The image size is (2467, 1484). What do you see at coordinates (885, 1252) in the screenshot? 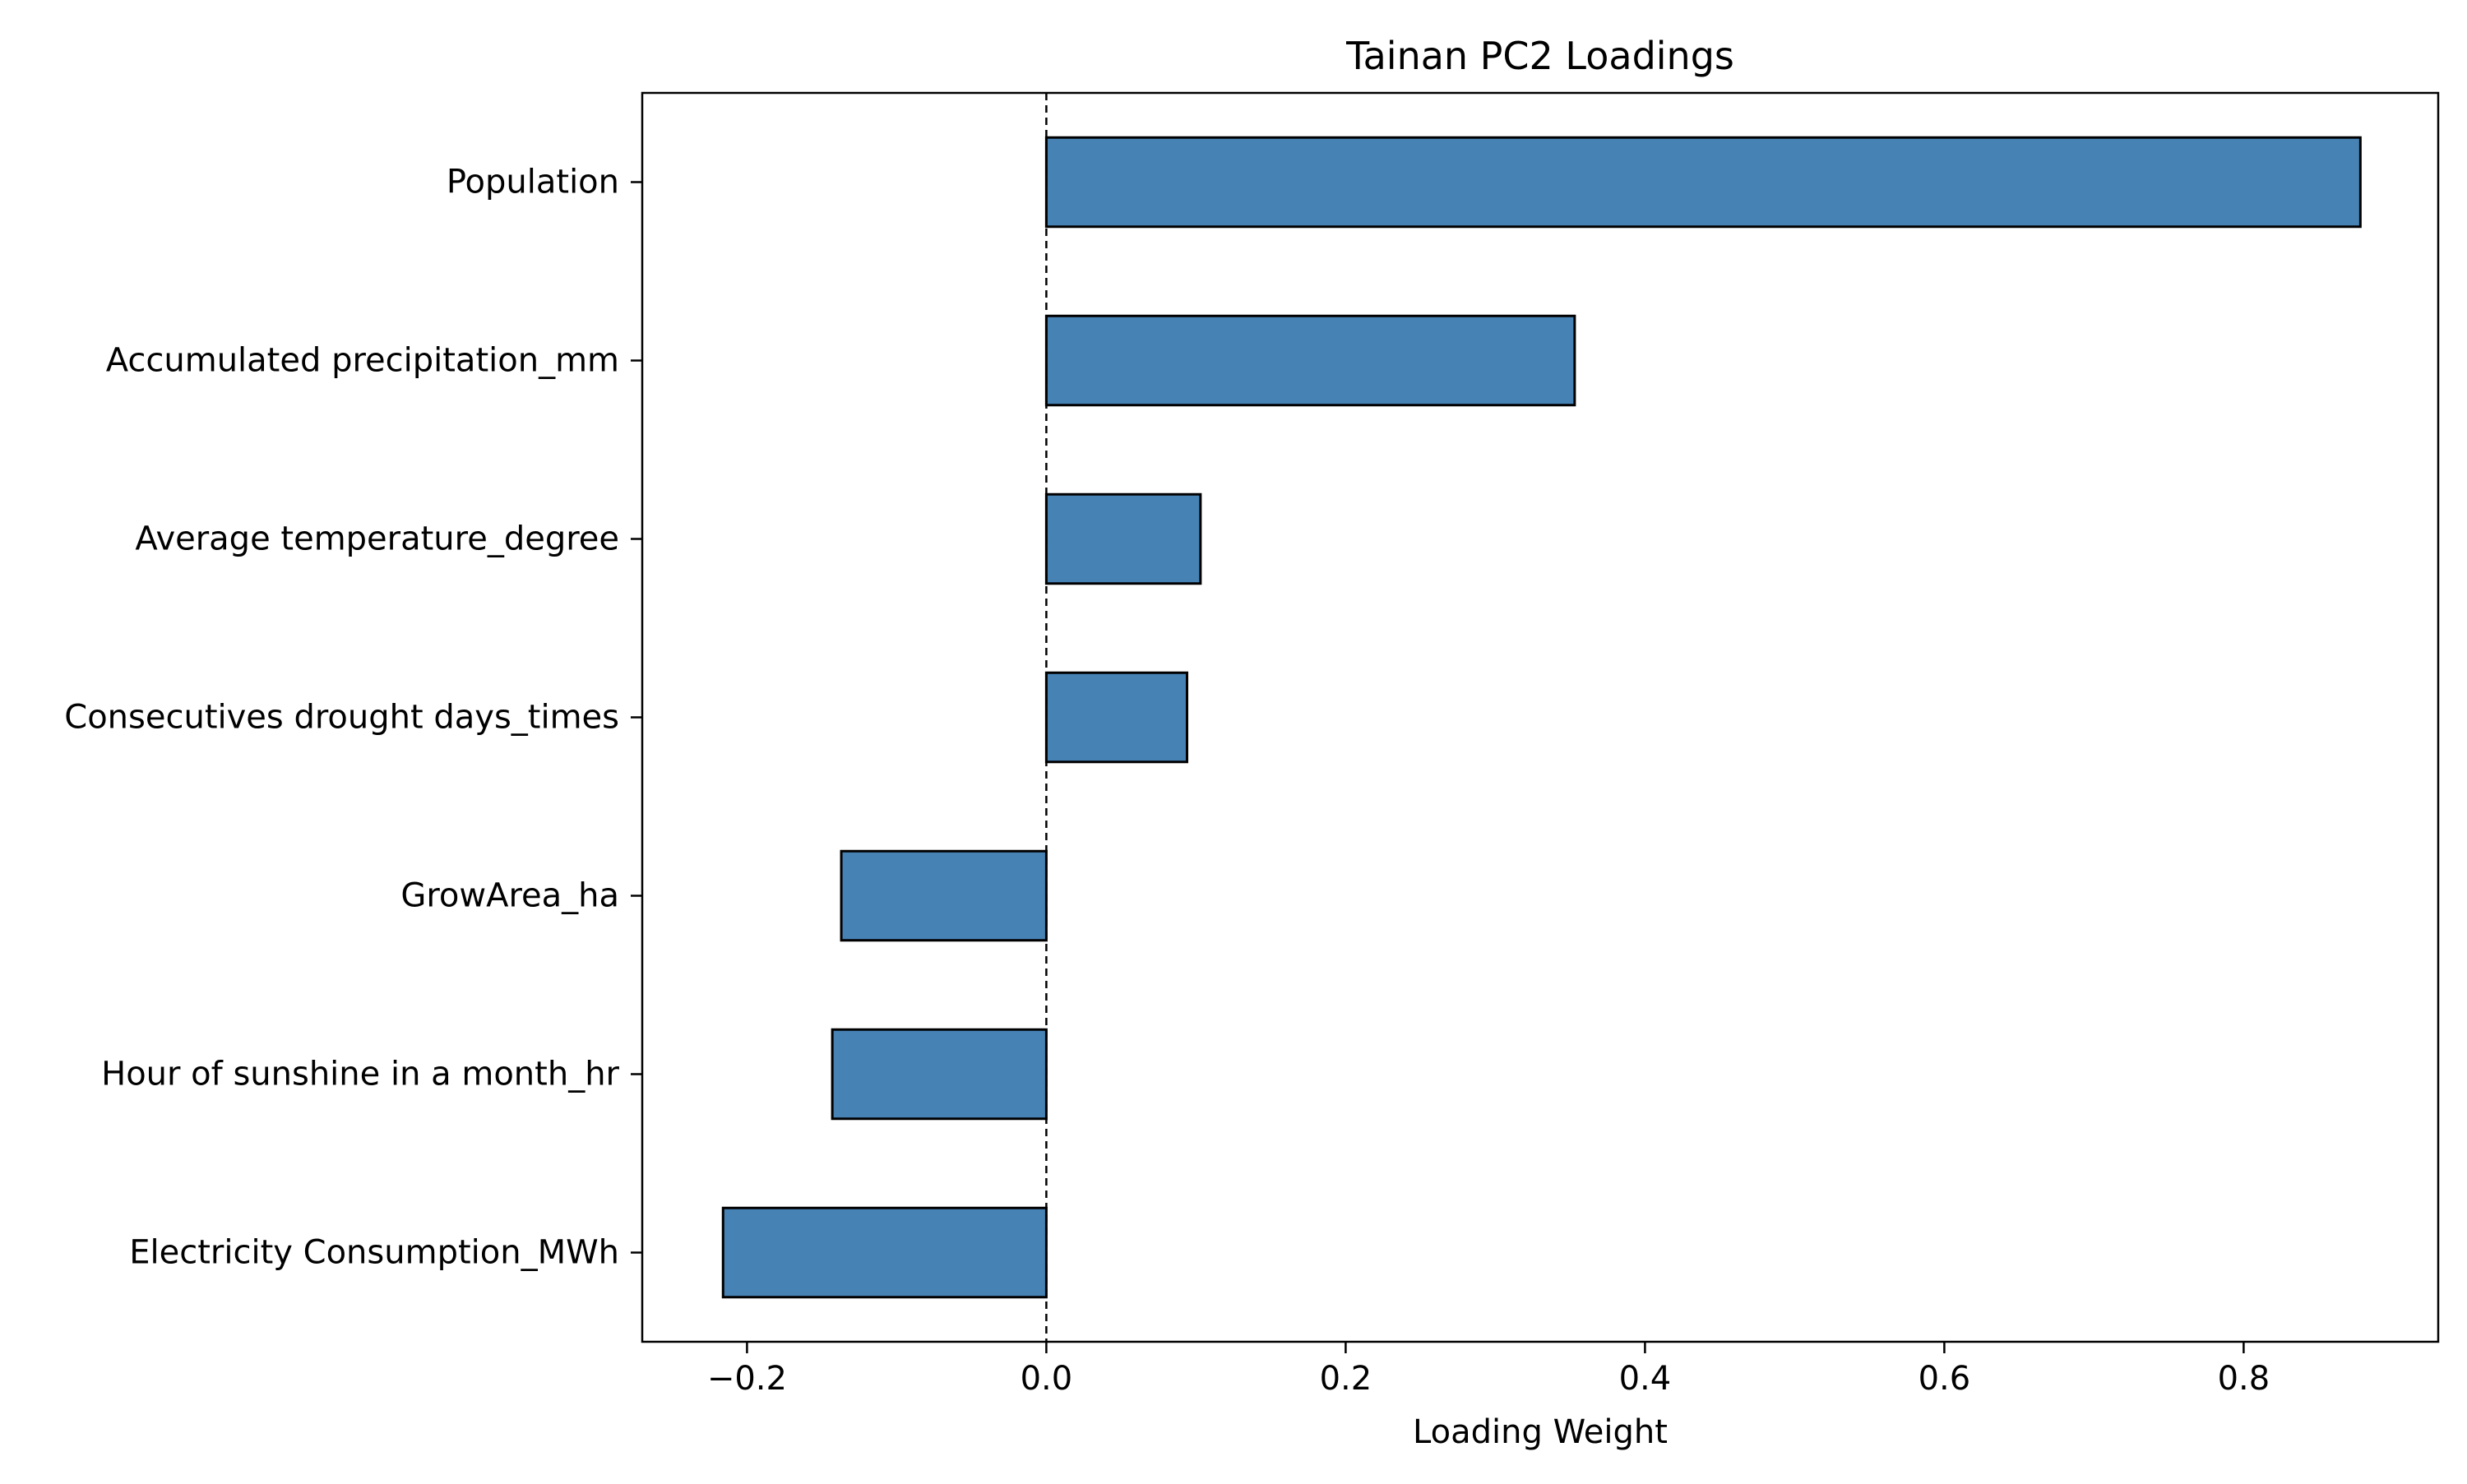
I see `bar-electricity-consumption-mwh` at bounding box center [885, 1252].